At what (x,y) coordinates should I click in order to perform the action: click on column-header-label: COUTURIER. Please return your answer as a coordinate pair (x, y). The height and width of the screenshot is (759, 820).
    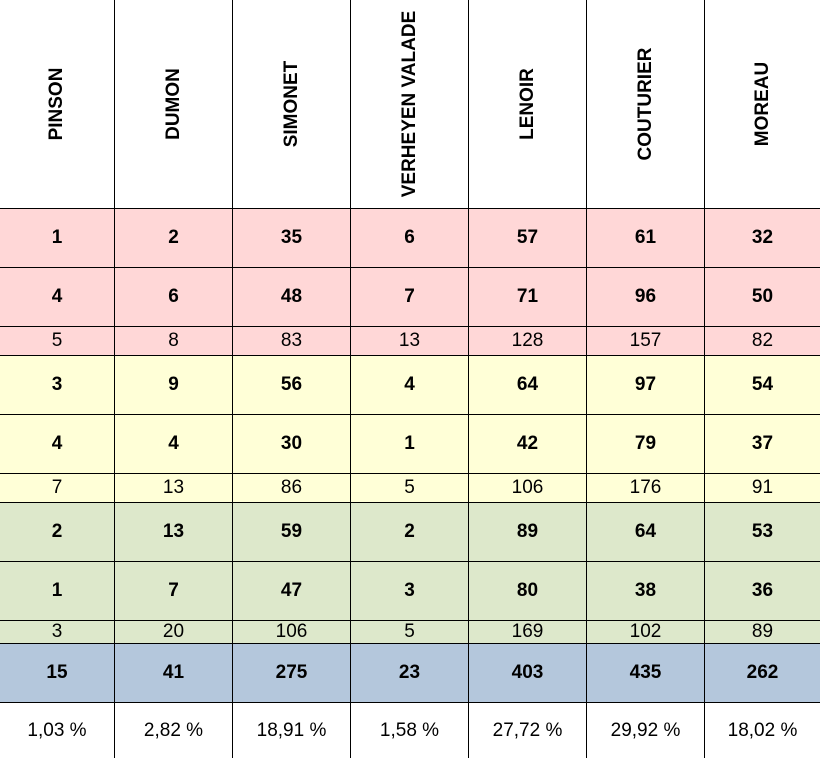
    Looking at the image, I should click on (645, 104).